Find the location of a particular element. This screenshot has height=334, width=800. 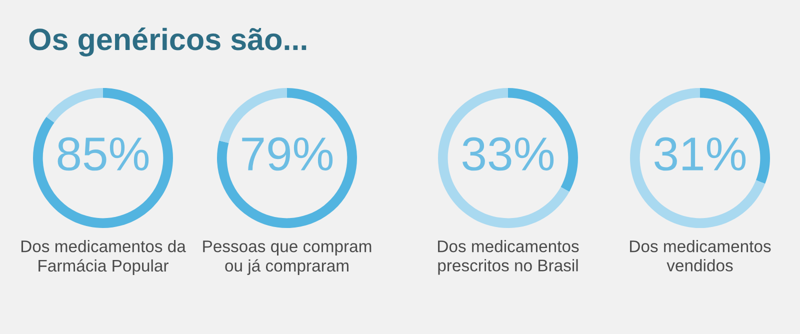

data-label: 33% is located at coordinates (508, 154).